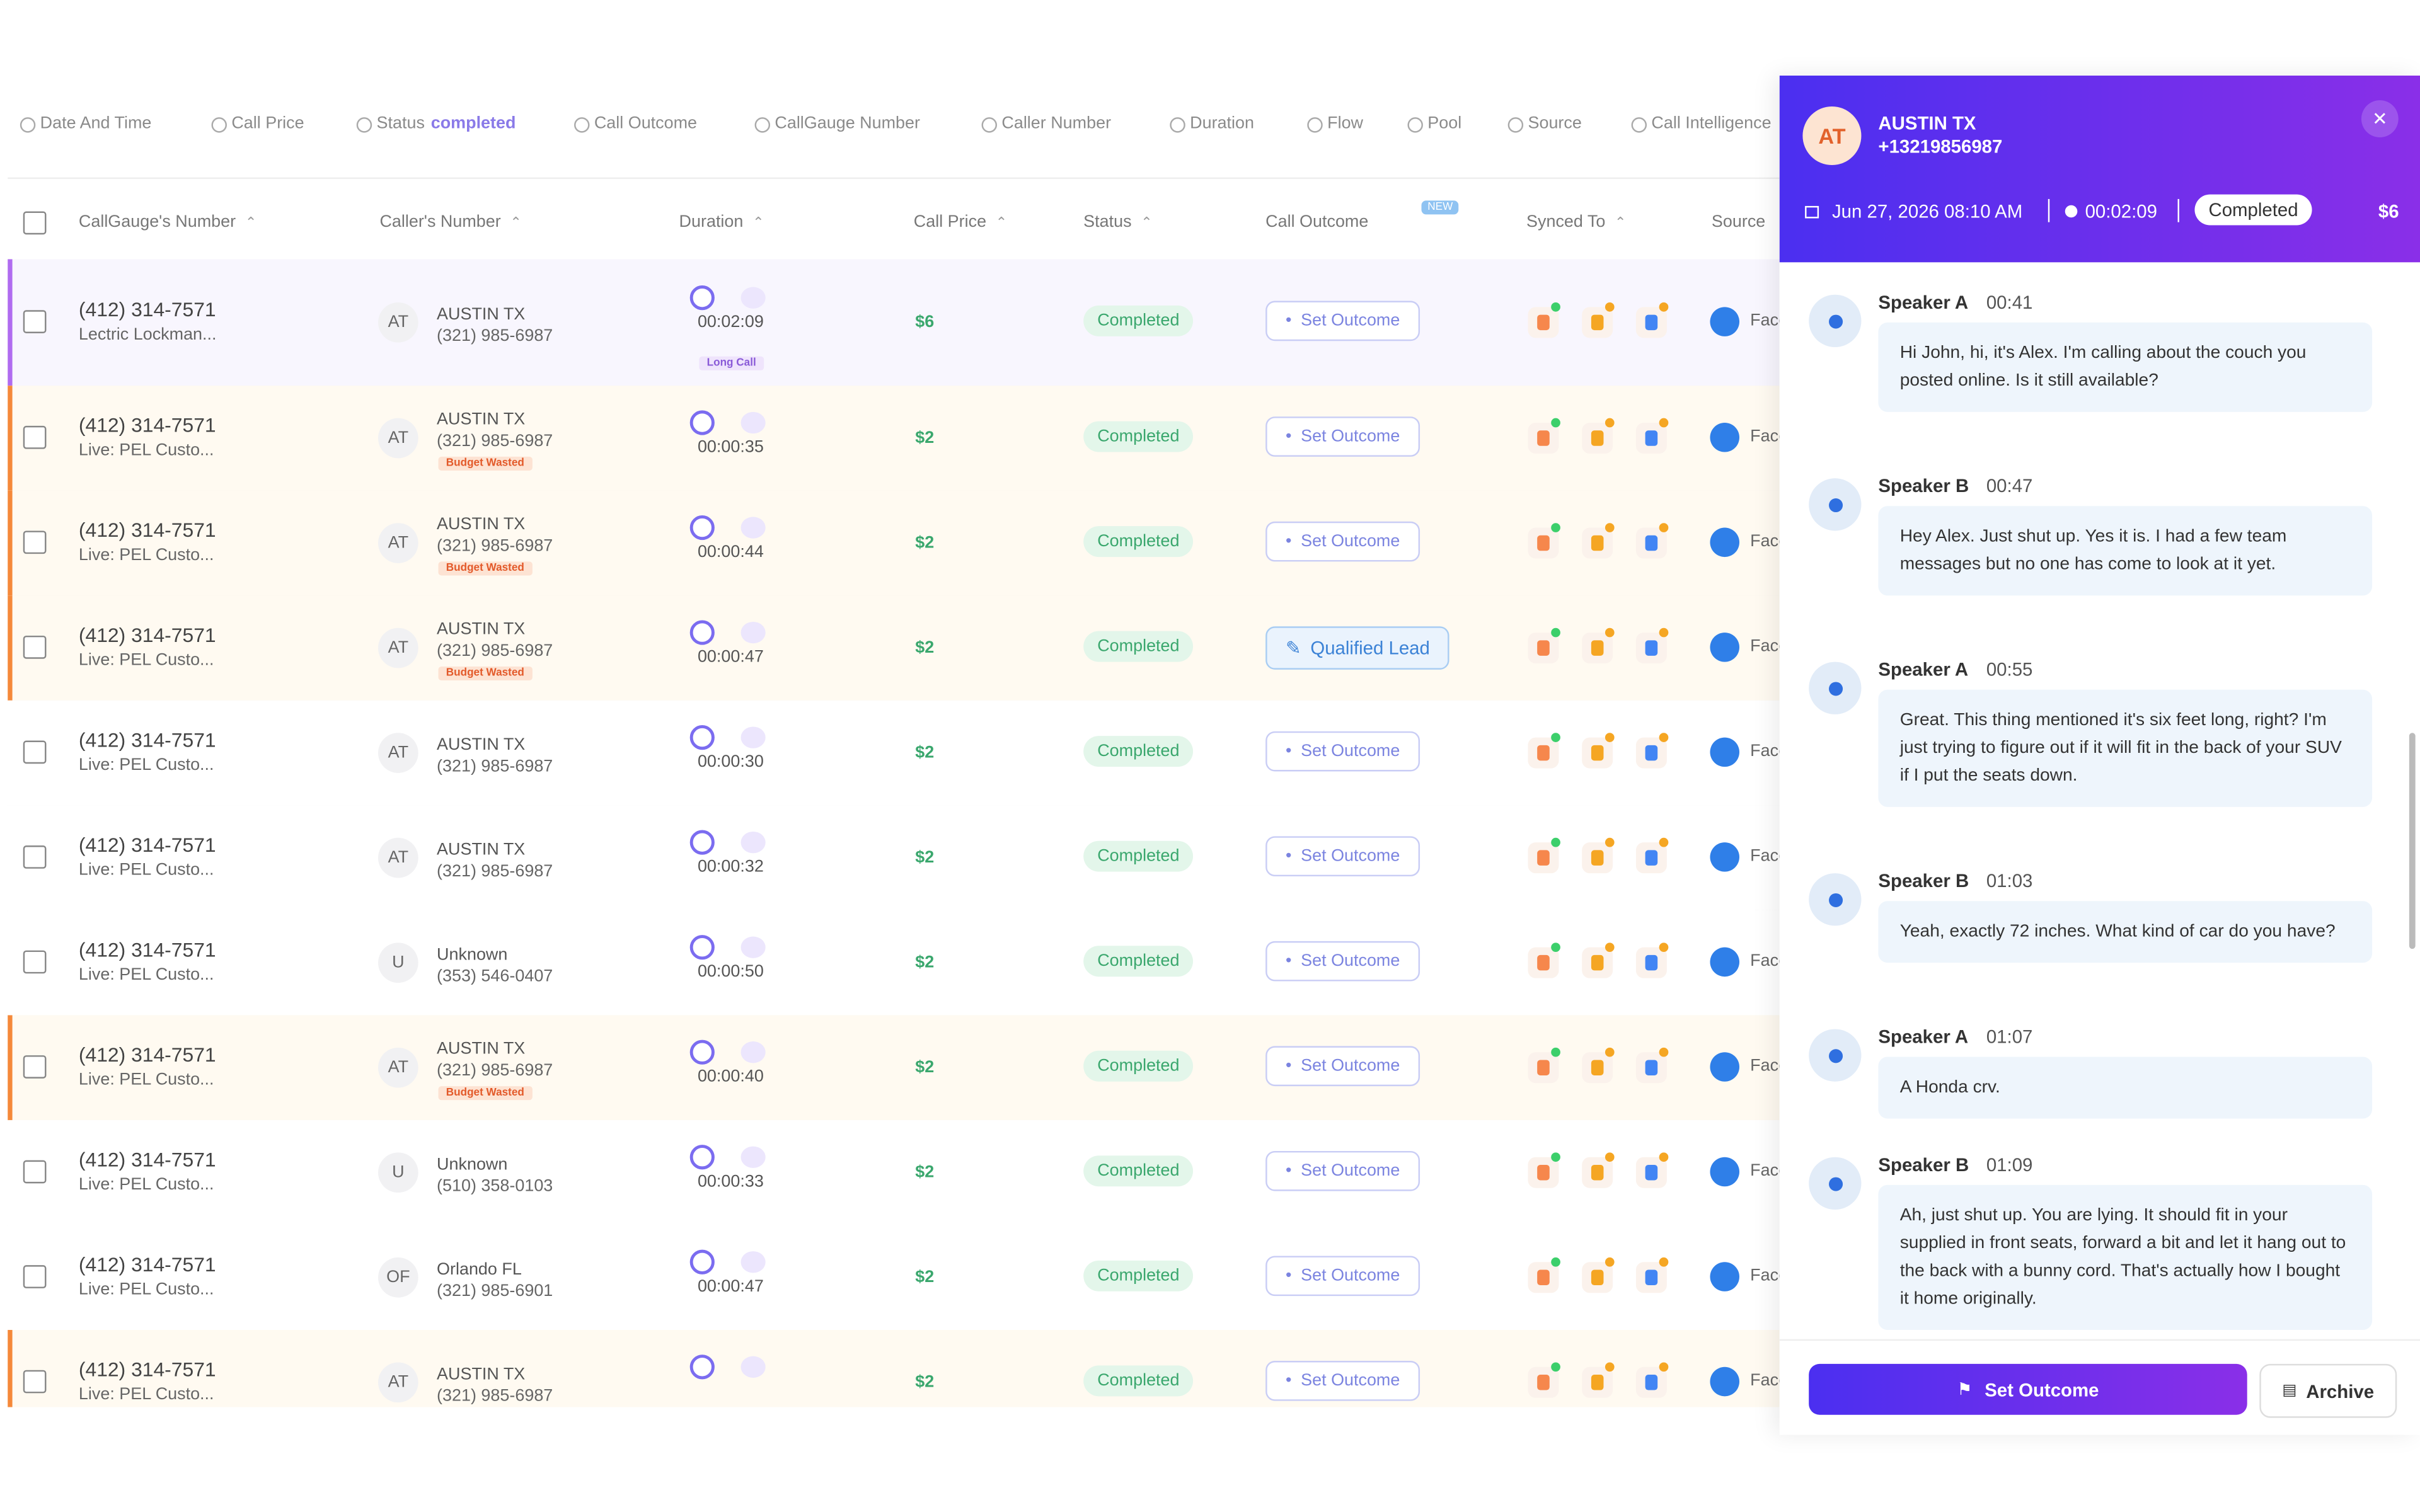  I want to click on caller-phone: (510) 358-0103, so click(495, 1186).